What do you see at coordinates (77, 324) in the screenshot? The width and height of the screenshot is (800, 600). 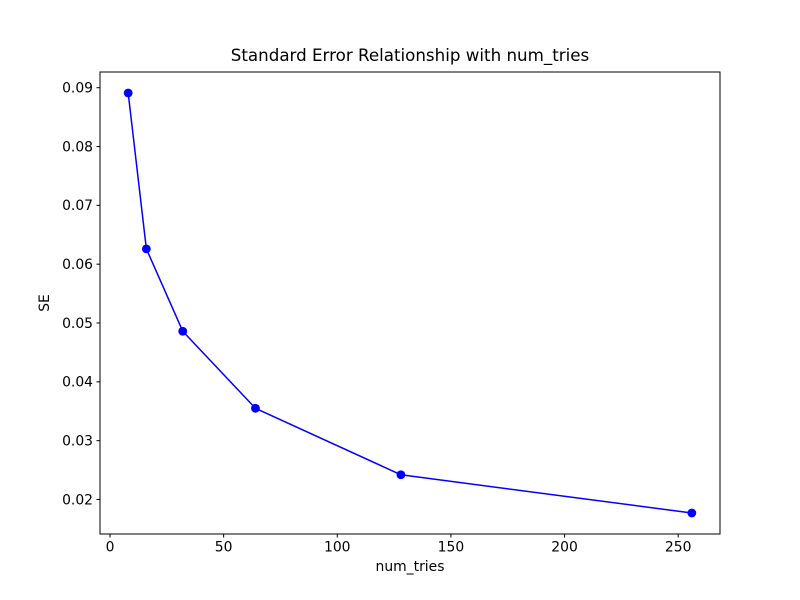 I see `y-tick-label: 0.05` at bounding box center [77, 324].